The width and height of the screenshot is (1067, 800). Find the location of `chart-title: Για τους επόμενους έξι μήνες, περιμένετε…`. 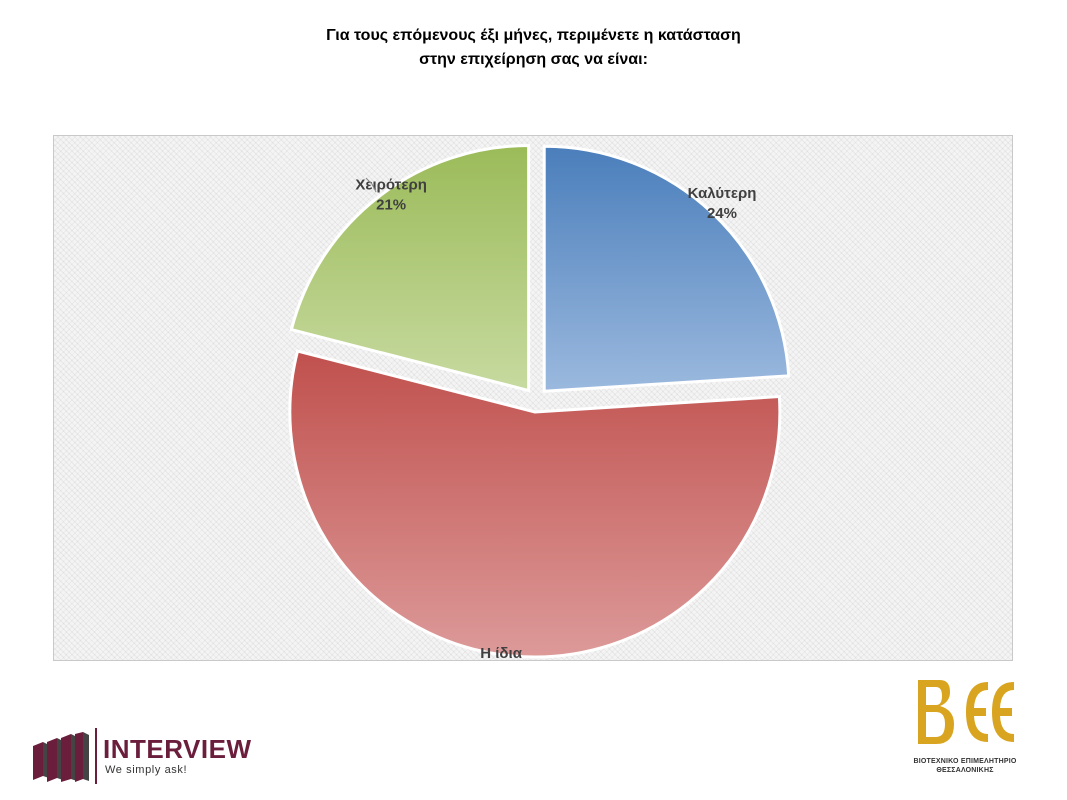

chart-title: Για τους επόμενους έξι μήνες, περιμένετε… is located at coordinates (533, 48).